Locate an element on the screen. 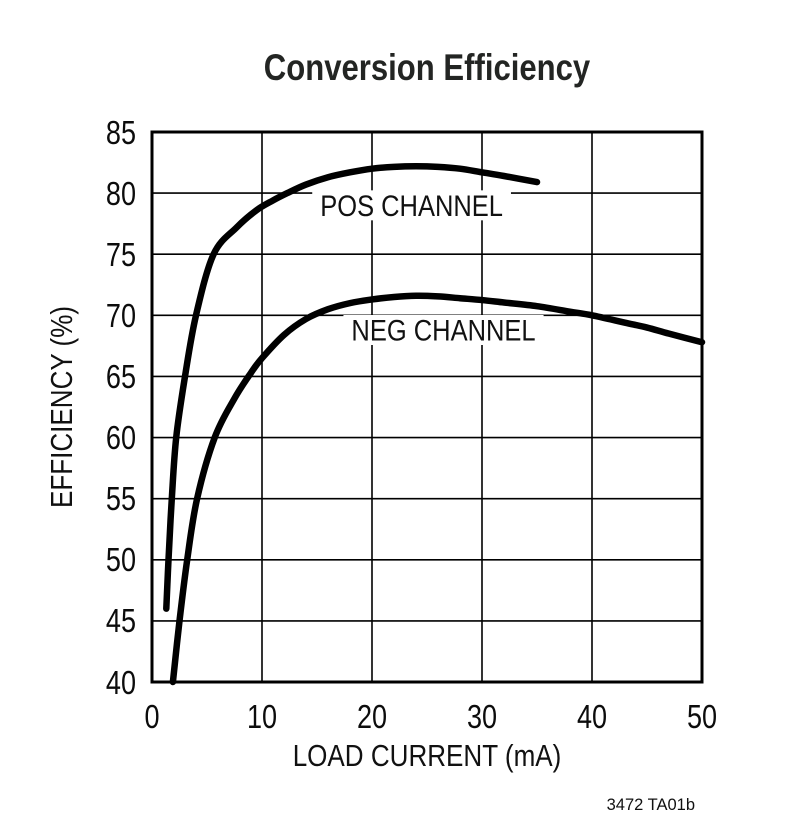  series-label: POS CHANNEL is located at coordinates (411, 205).